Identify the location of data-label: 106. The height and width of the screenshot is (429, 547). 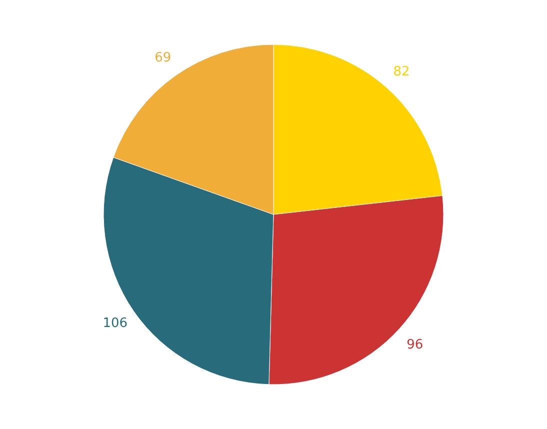
(115, 324).